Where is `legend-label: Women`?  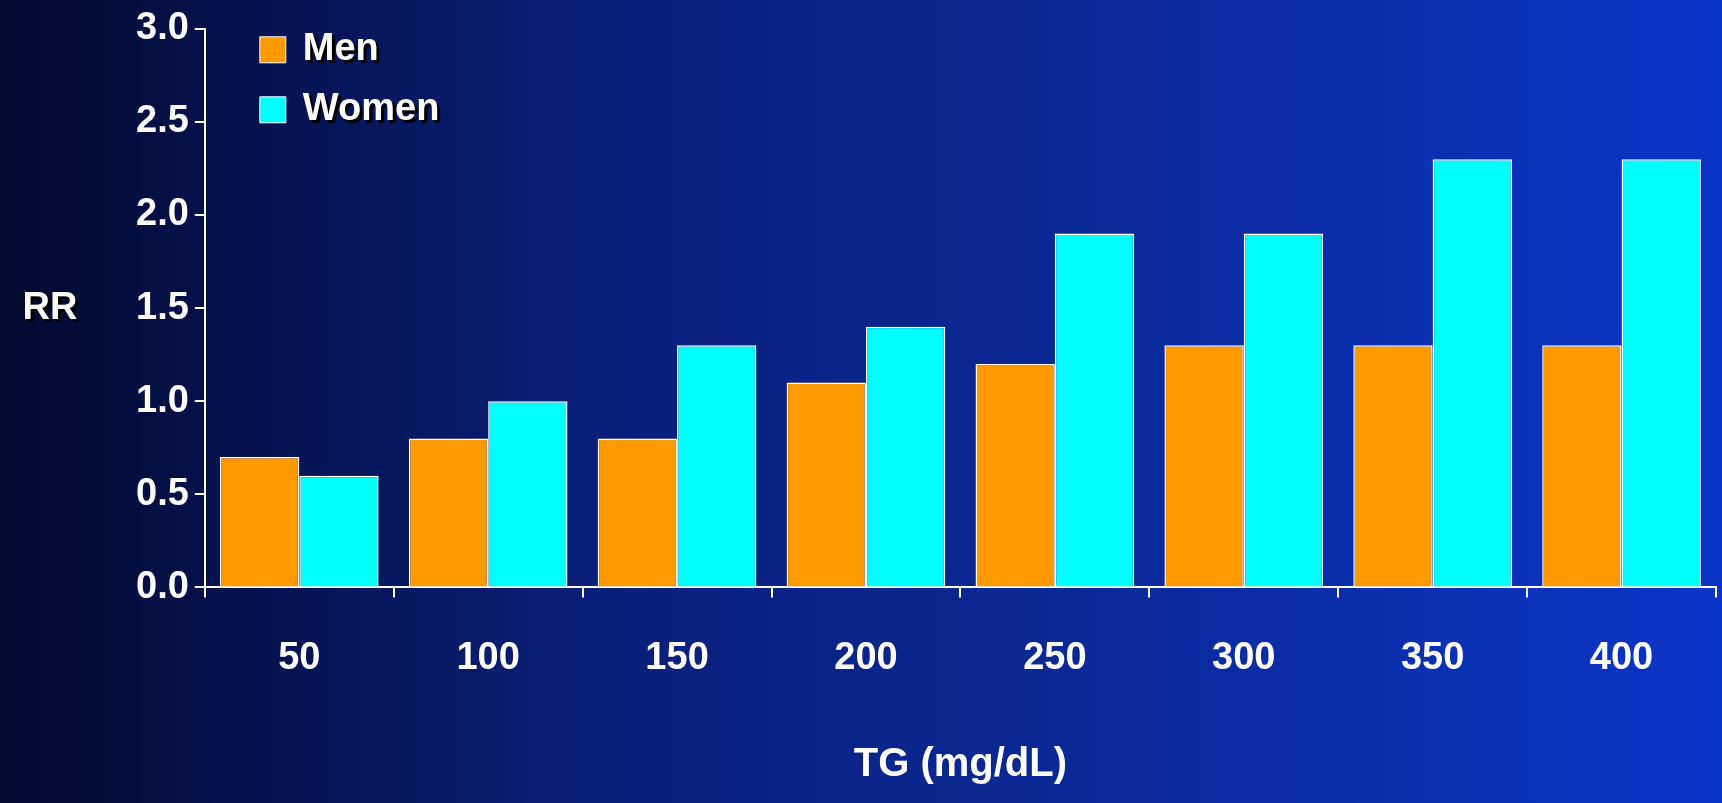
legend-label: Women is located at coordinates (374, 110).